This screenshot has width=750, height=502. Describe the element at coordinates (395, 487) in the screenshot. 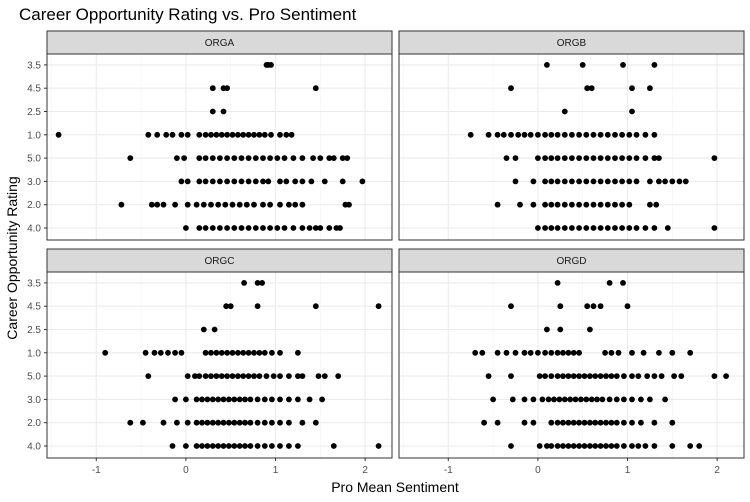

I see `x-axis-title: Pro Mean Sentiment` at that location.